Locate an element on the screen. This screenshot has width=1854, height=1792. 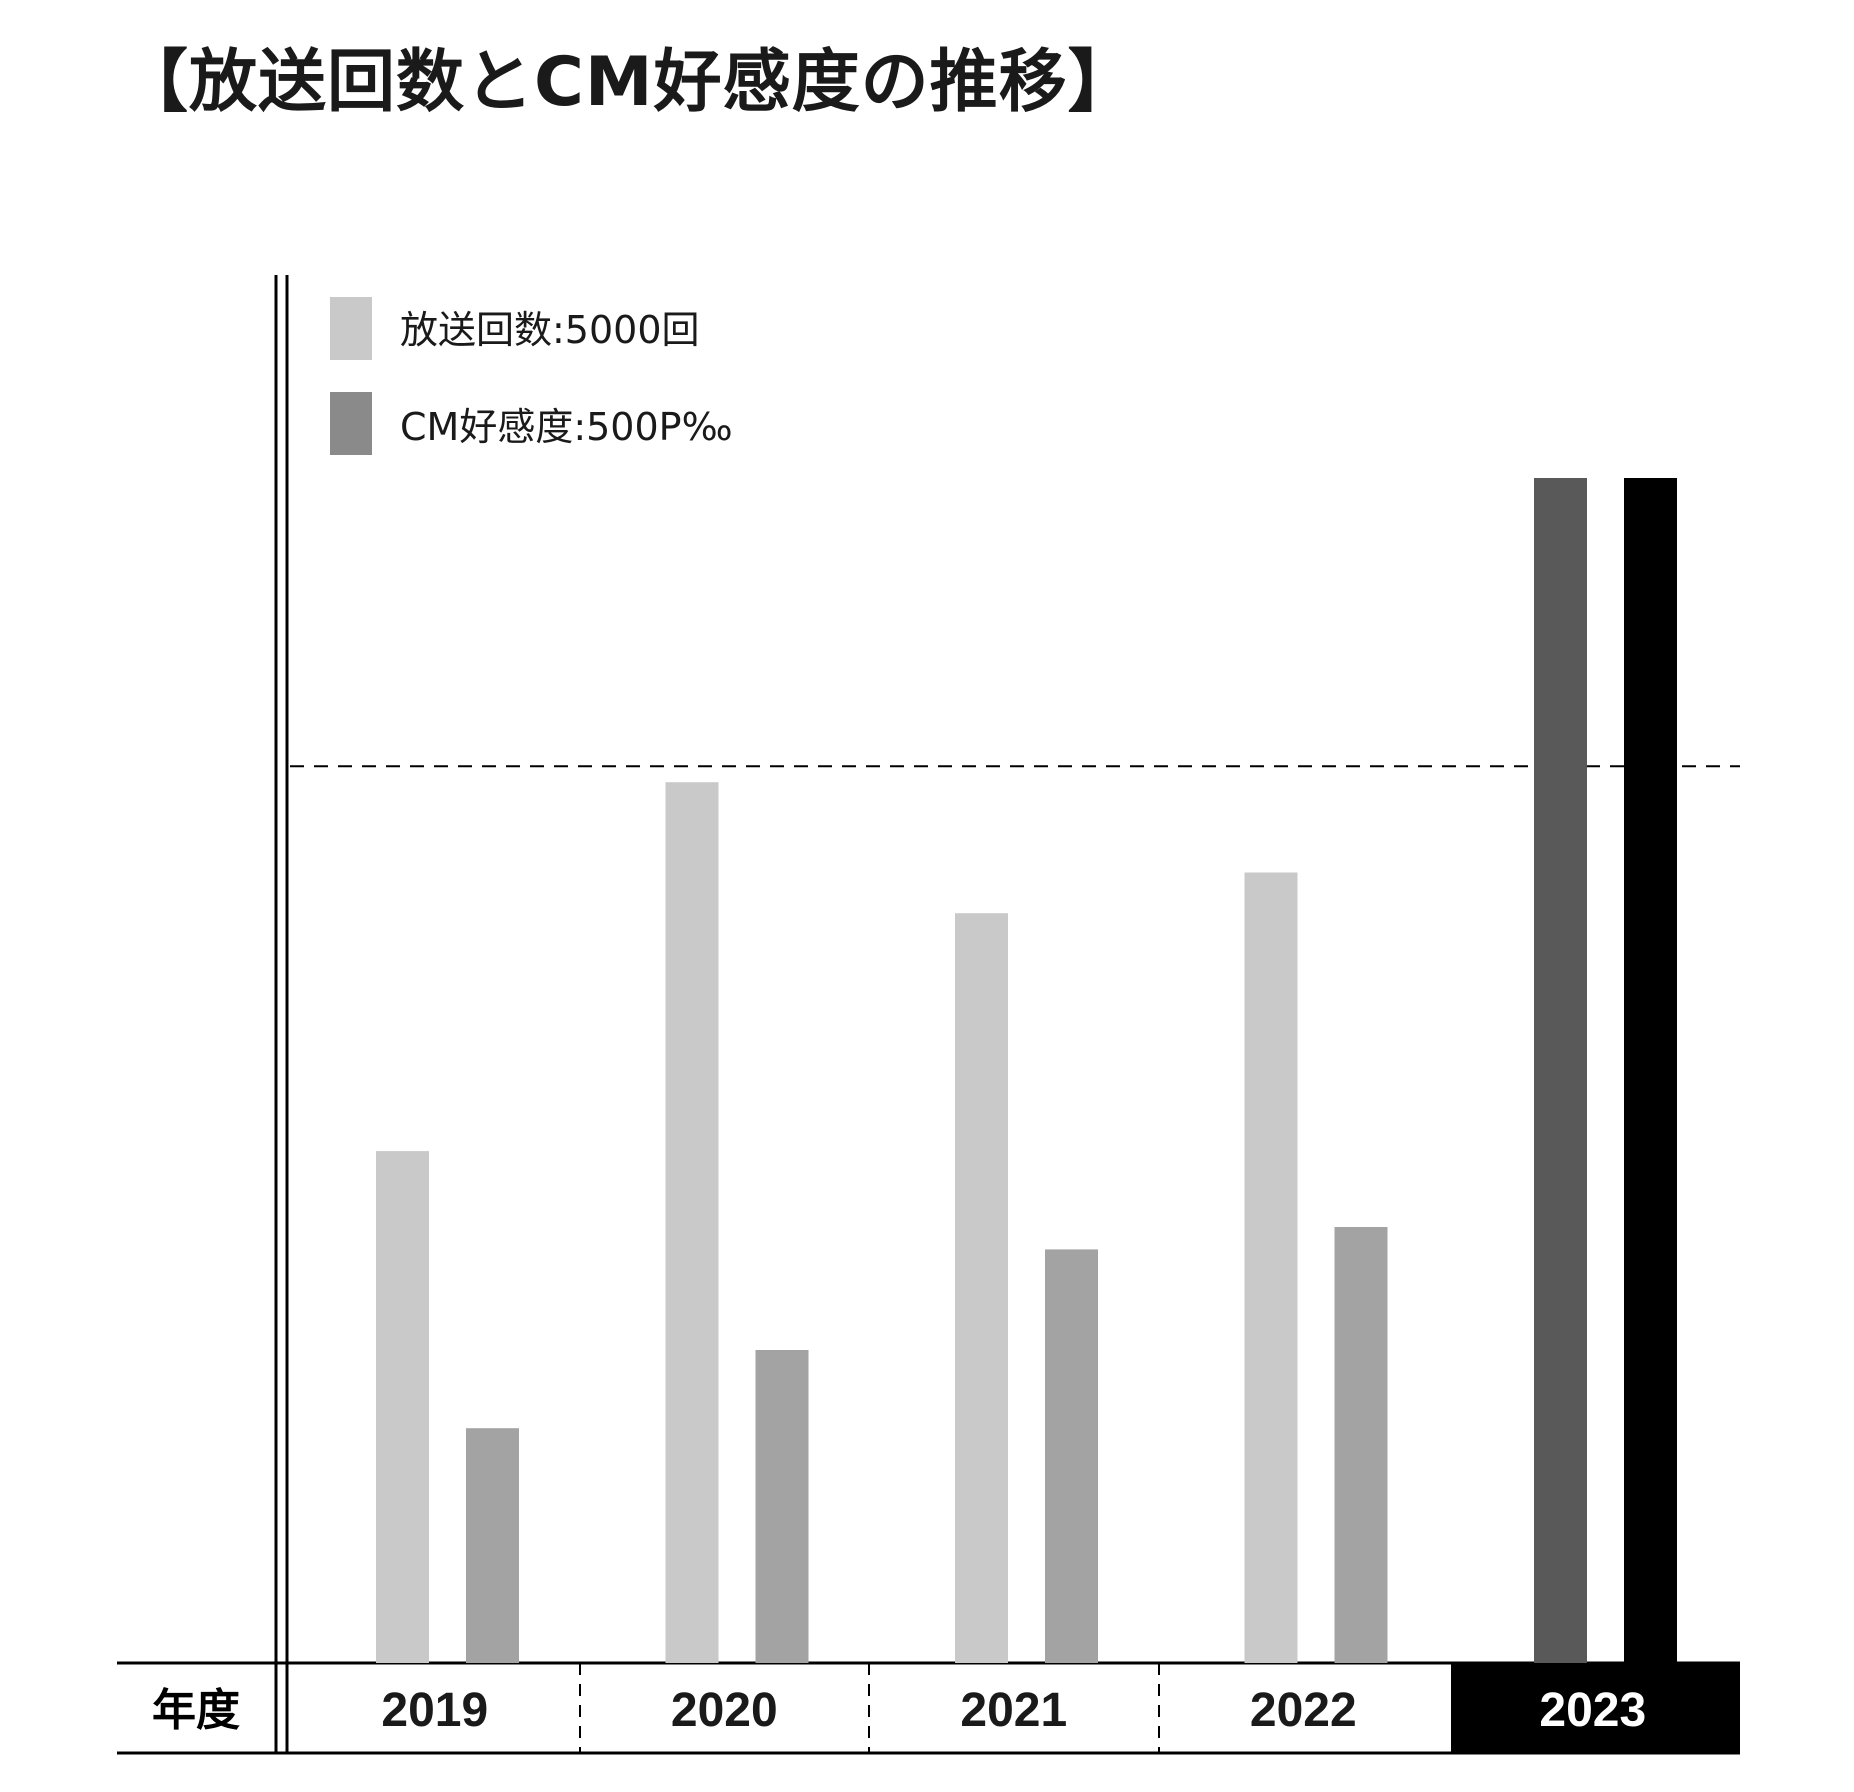
bar-favorability-2021 is located at coordinates (1071, 1456).